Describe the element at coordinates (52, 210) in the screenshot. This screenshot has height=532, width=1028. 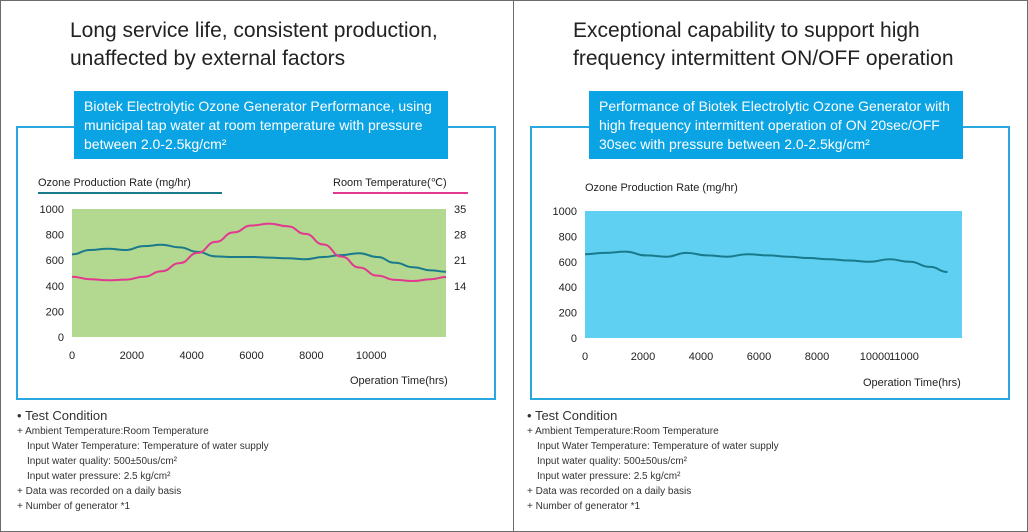
I see `left-chart-y-tick-label: 1000` at that location.